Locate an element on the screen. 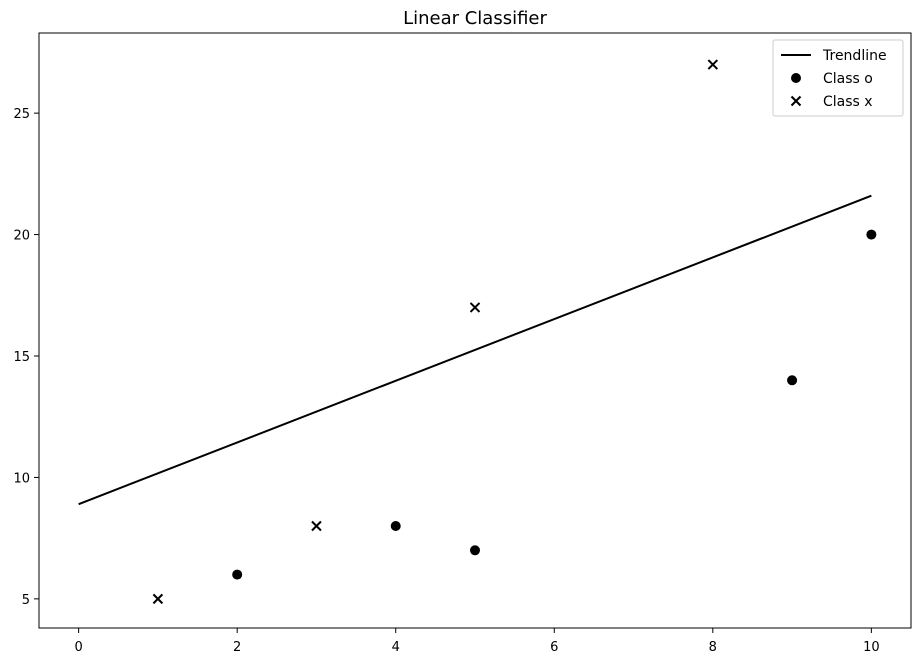 The height and width of the screenshot is (662, 922). legend-label: Class x is located at coordinates (848, 102).